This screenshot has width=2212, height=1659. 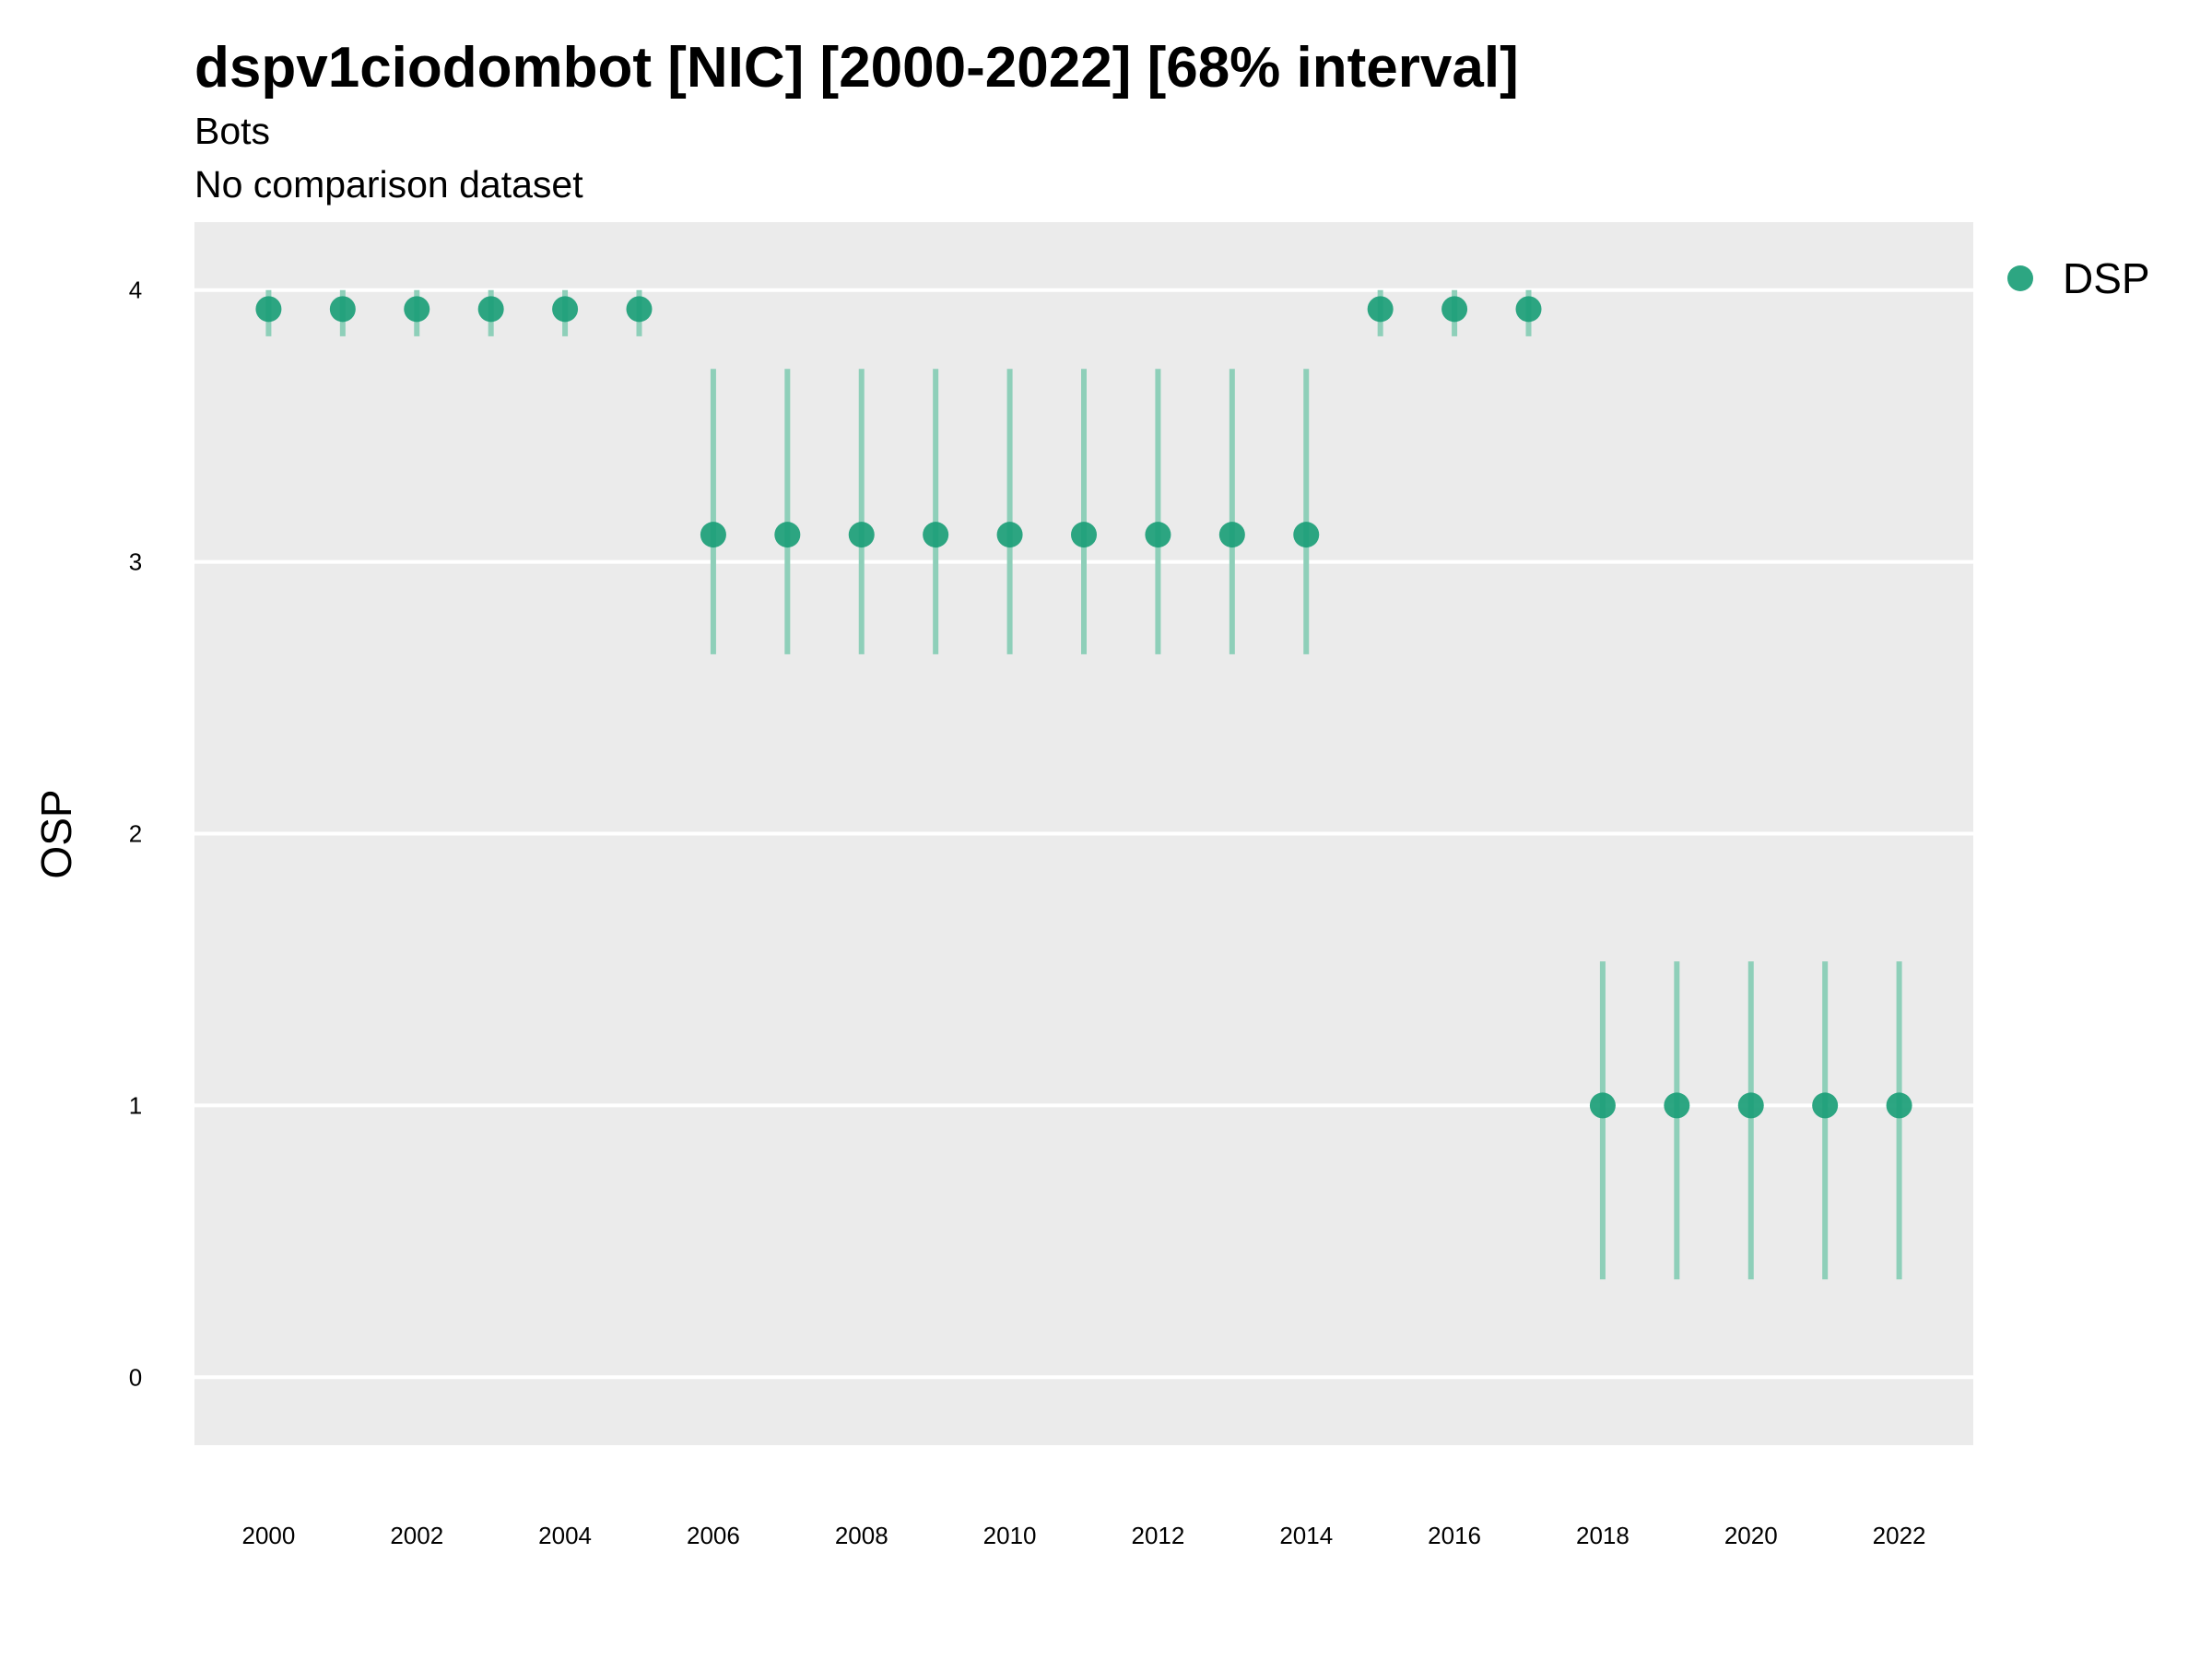 I want to click on y-axis-ticks: 0 1 2 3 4, so click(x=135, y=834).